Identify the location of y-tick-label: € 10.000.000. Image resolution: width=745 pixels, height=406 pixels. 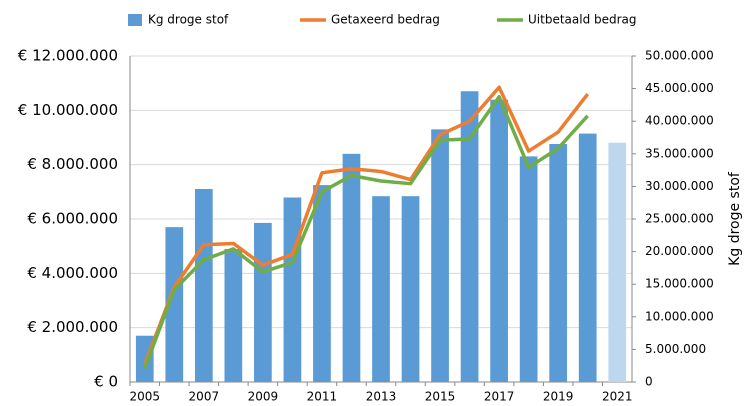
(68, 110).